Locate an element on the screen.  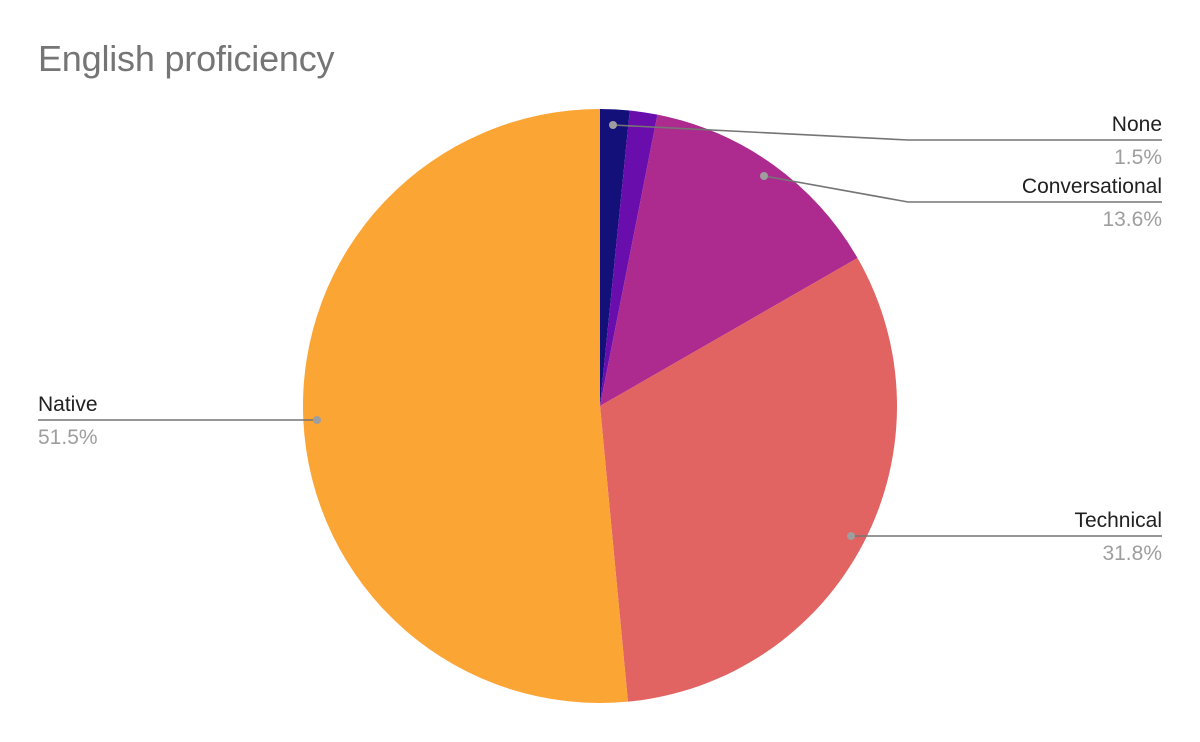
slice-value-none: 1.5% is located at coordinates (1138, 157).